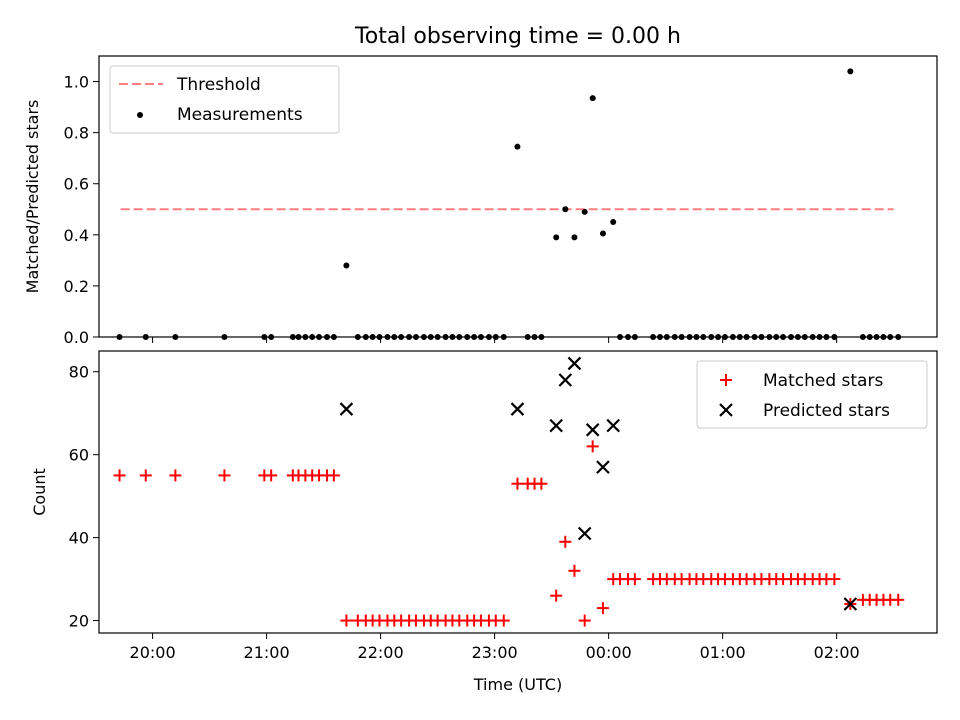 The image size is (960, 720). I want to click on legend-predicted-label: Predicted stars, so click(826, 411).